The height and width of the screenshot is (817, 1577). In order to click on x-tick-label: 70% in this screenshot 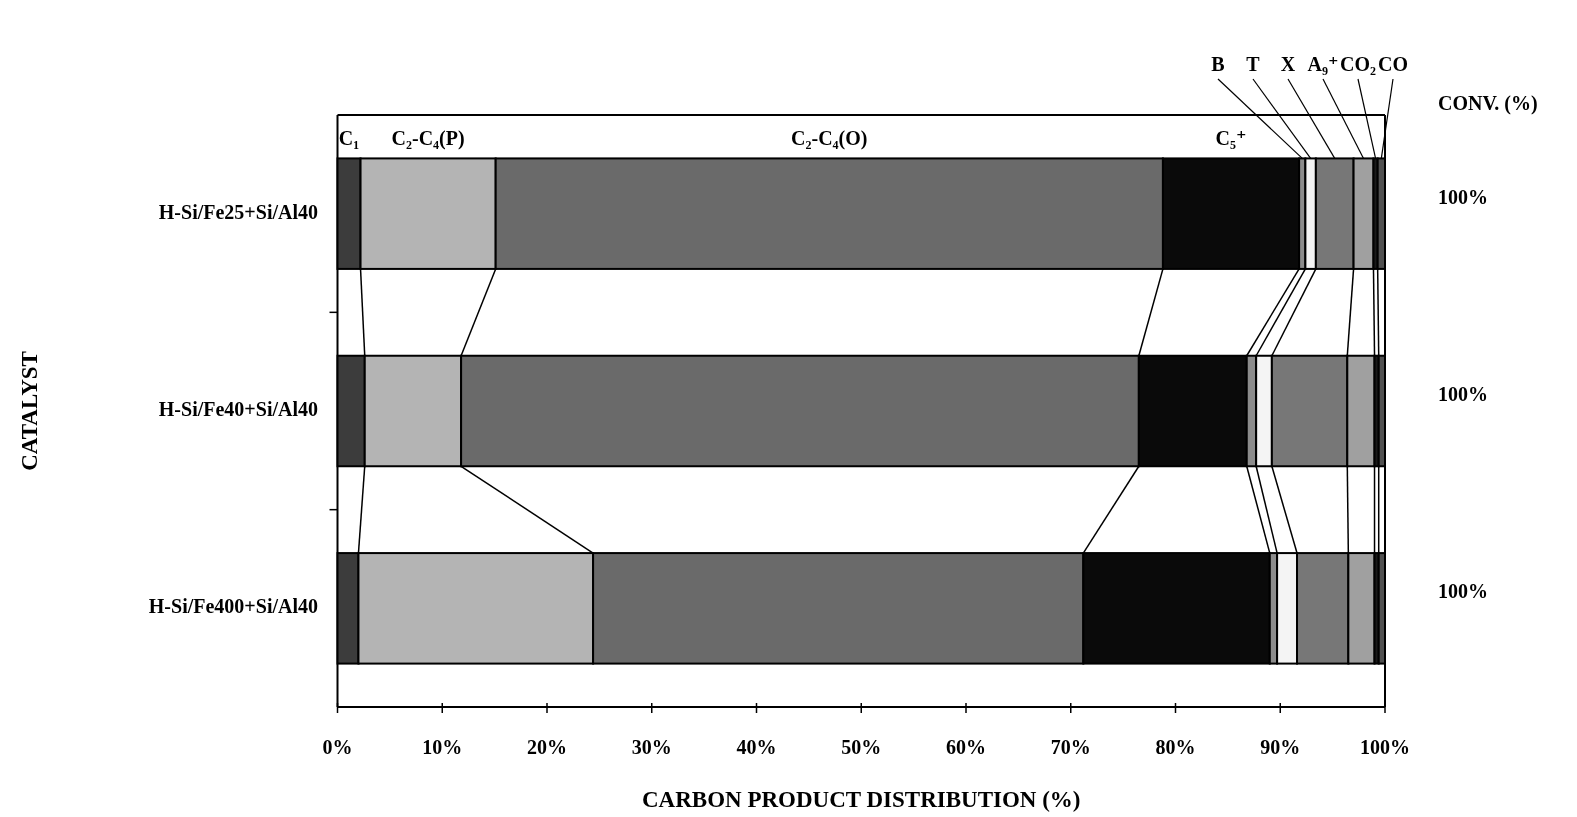, I will do `click(1070, 746)`.